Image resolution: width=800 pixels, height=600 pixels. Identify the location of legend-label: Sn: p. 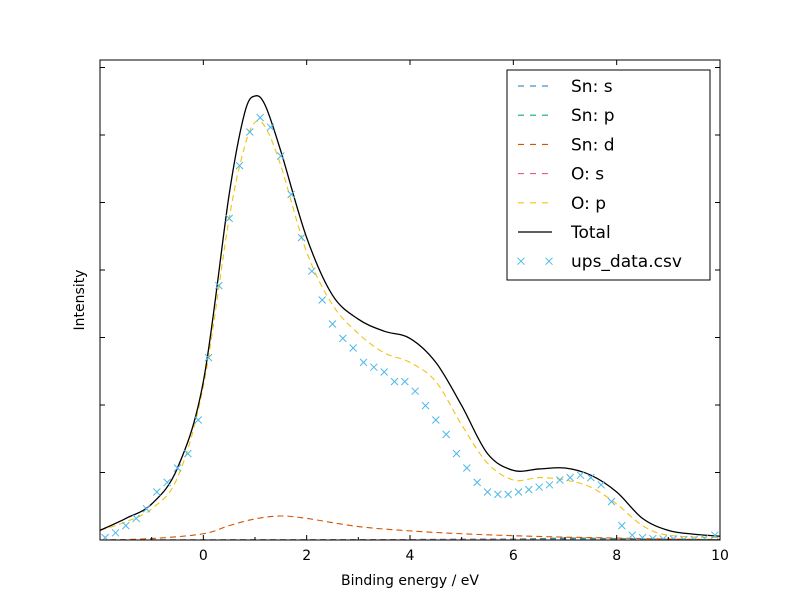
(593, 116).